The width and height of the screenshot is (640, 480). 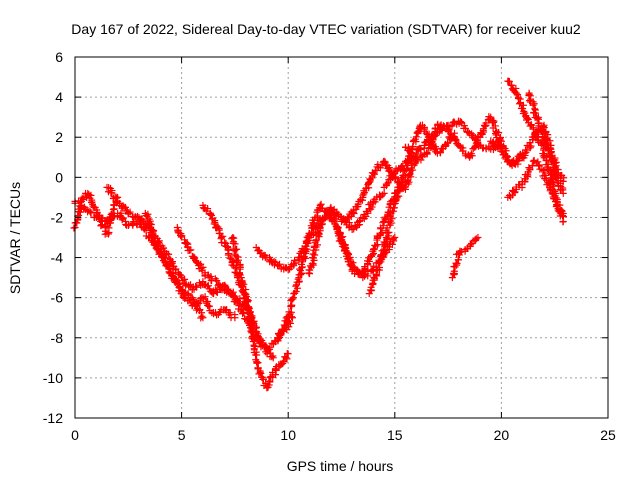 What do you see at coordinates (59, 177) in the screenshot?
I see `y-tick-label: 0` at bounding box center [59, 177].